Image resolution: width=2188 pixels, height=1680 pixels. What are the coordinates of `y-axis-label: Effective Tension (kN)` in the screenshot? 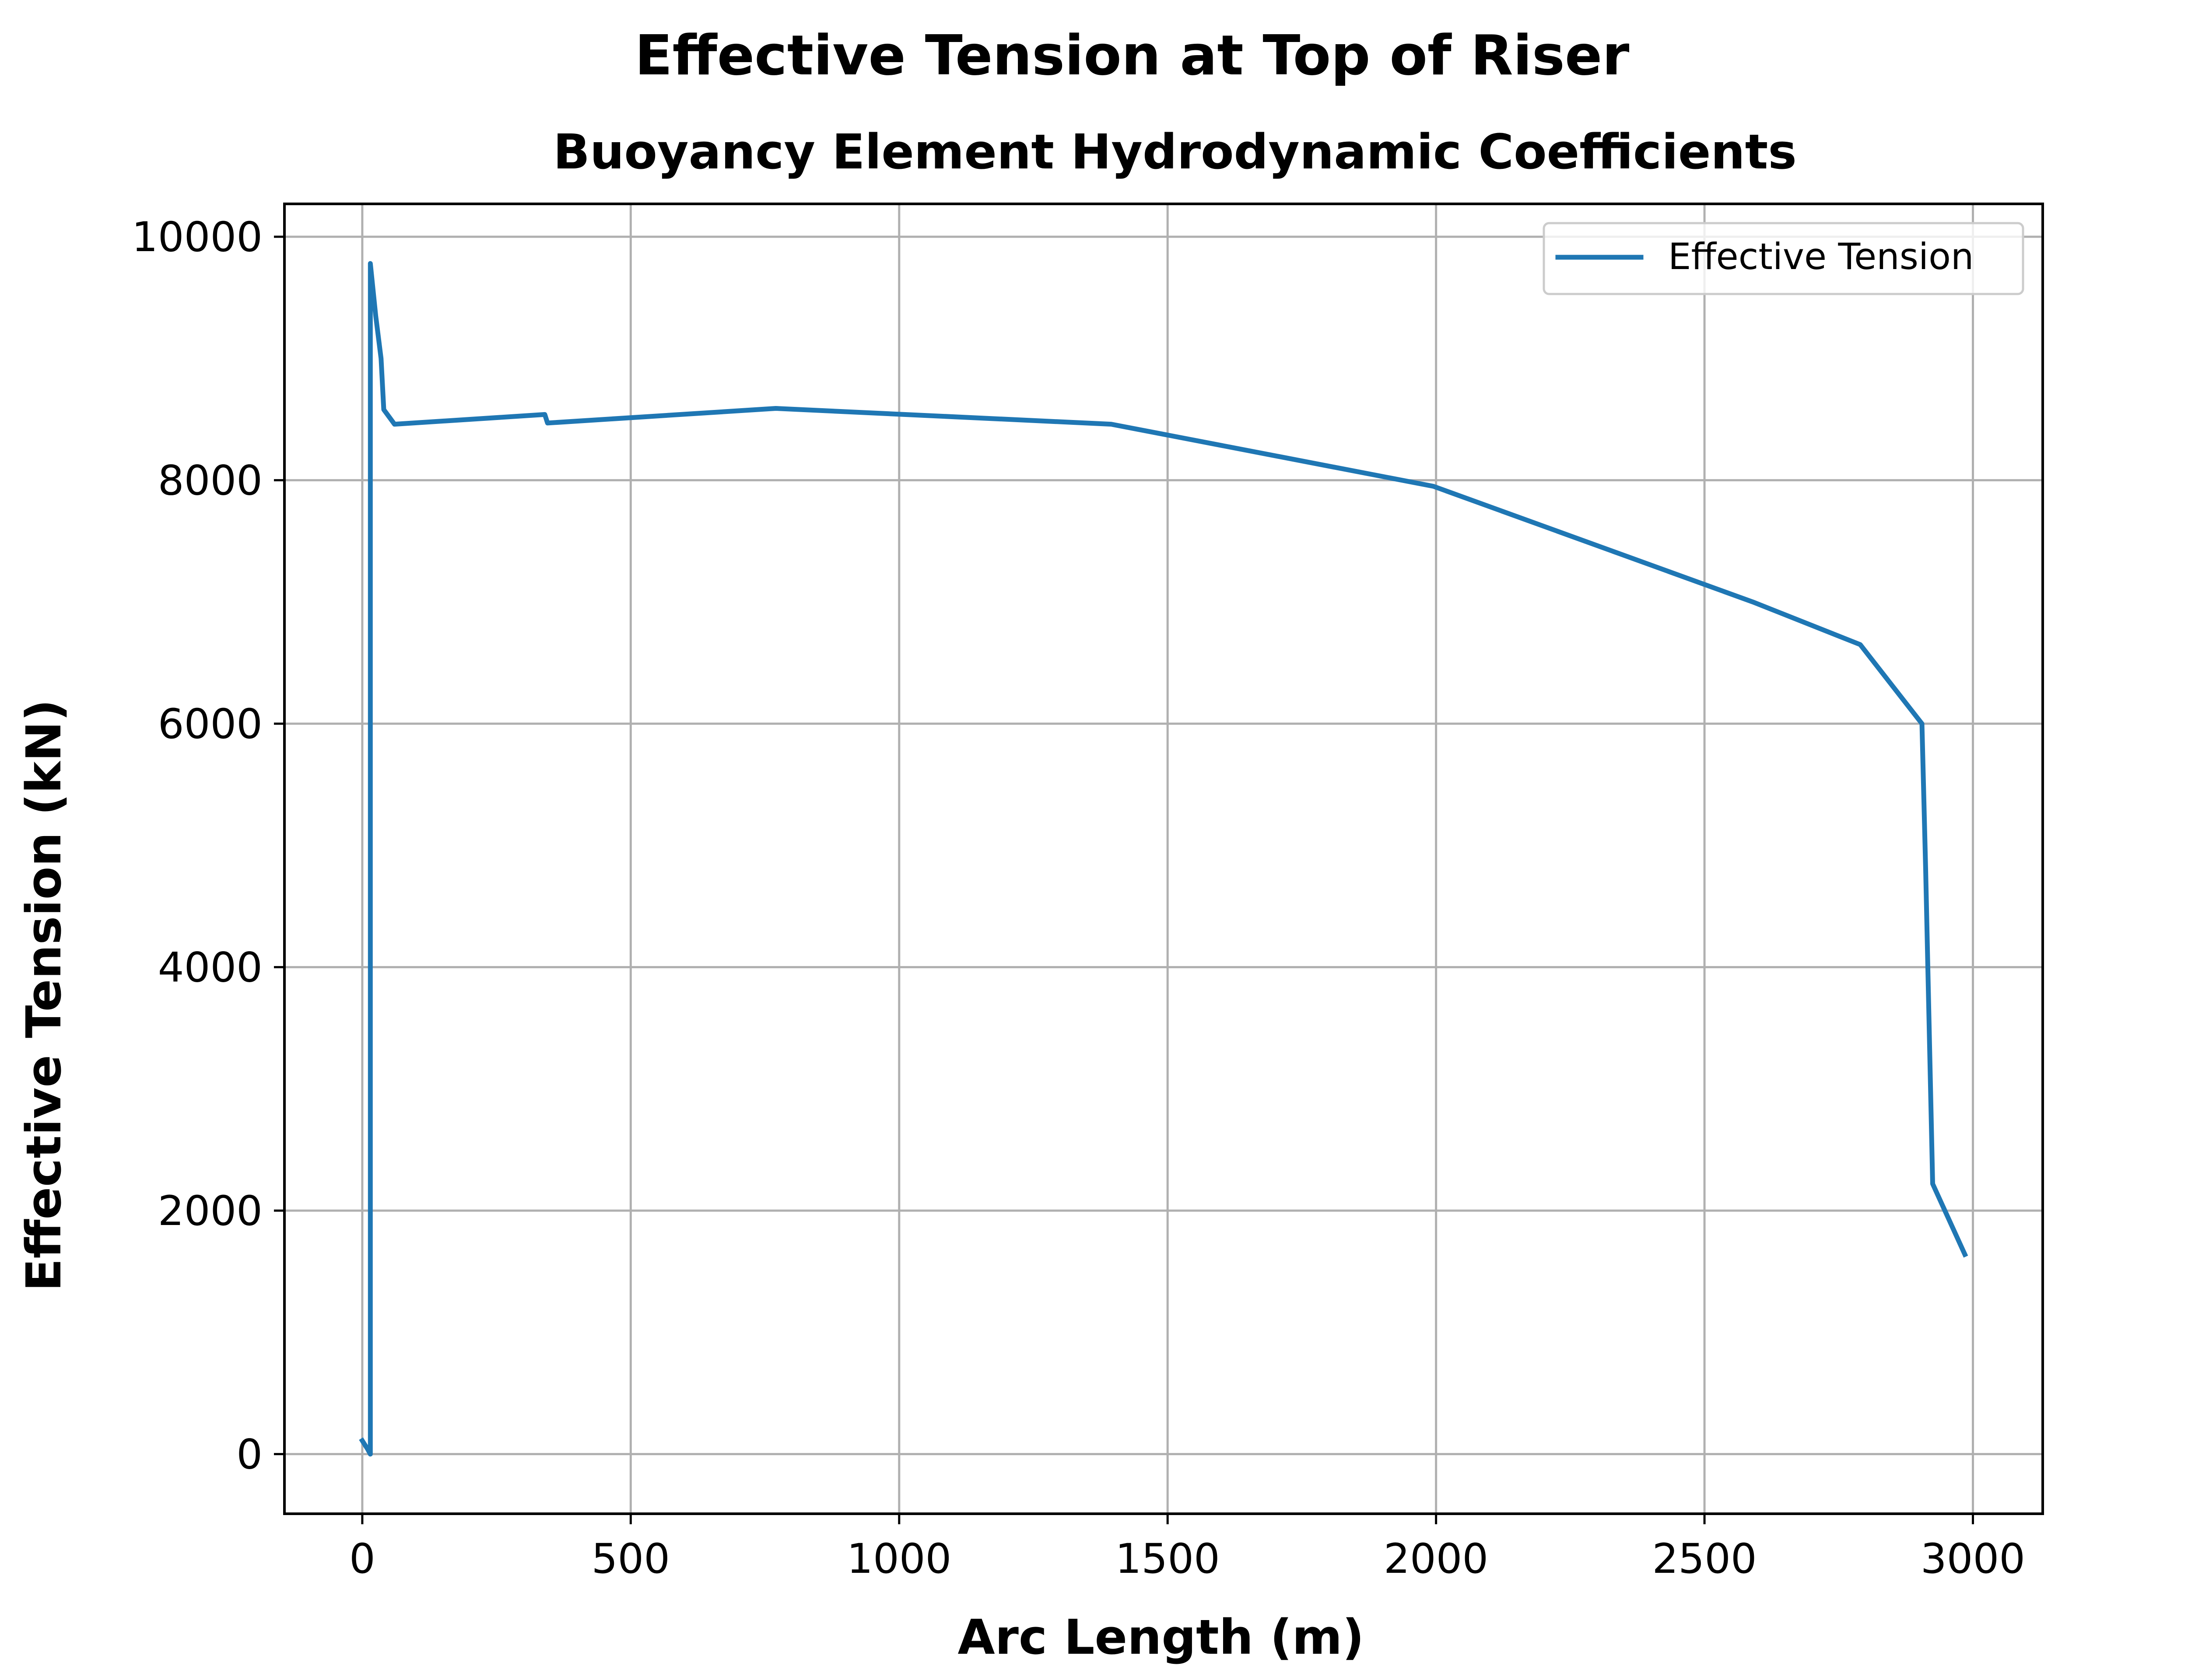 It's located at (44, 995).